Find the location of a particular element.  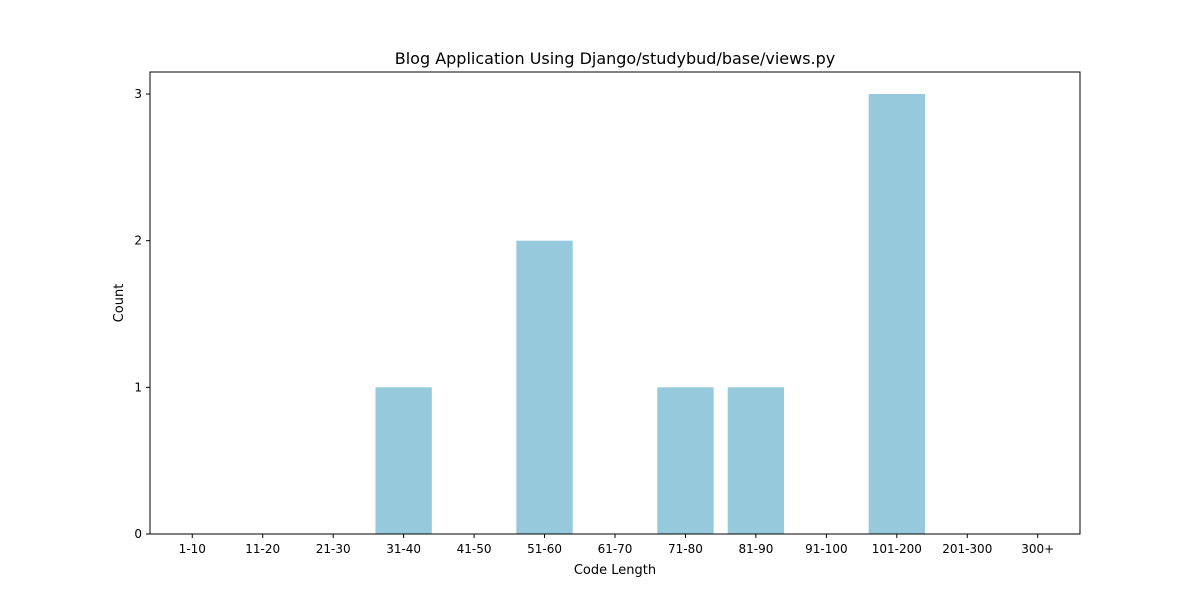

x-tick-label: 21-30 is located at coordinates (333, 549).